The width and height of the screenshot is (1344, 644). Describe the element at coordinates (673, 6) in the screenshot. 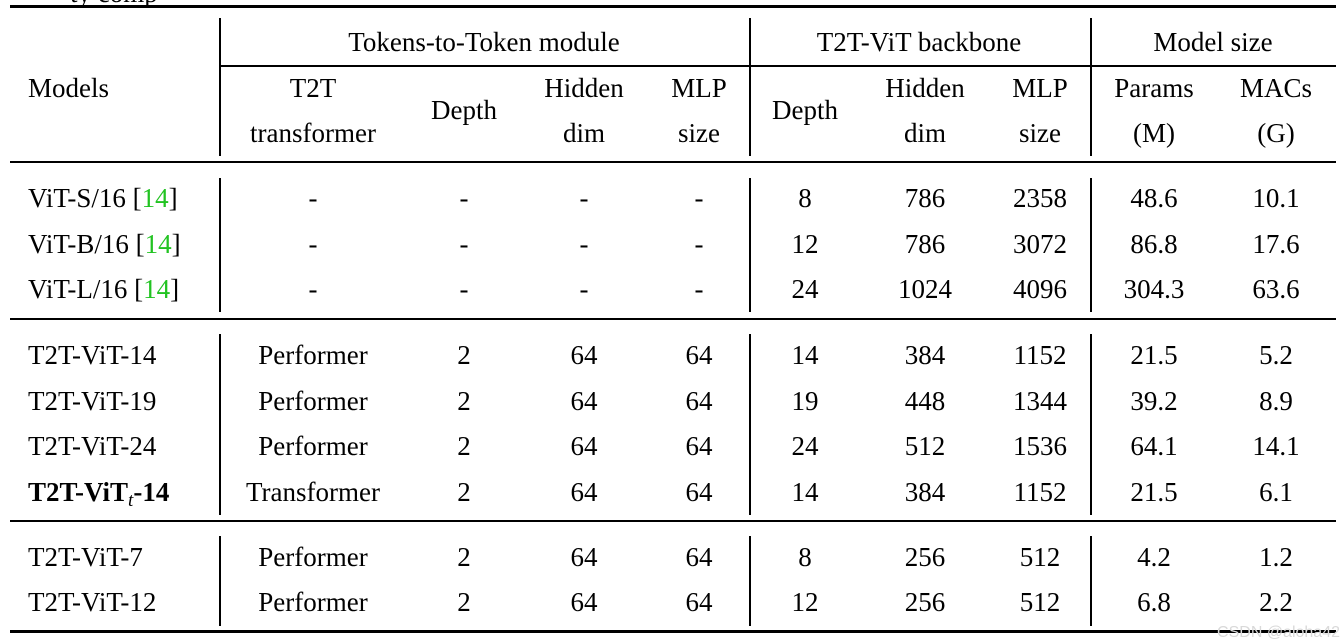

I see `top-rule` at that location.